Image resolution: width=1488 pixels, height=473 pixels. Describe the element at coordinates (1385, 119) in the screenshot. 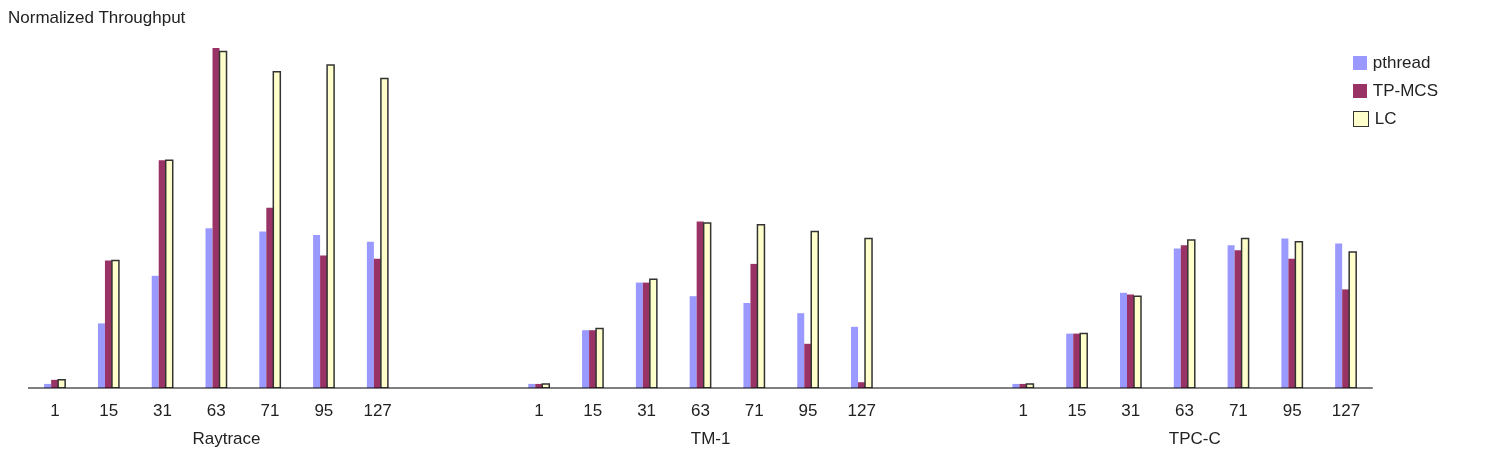

I see `legend-label: LC` at that location.